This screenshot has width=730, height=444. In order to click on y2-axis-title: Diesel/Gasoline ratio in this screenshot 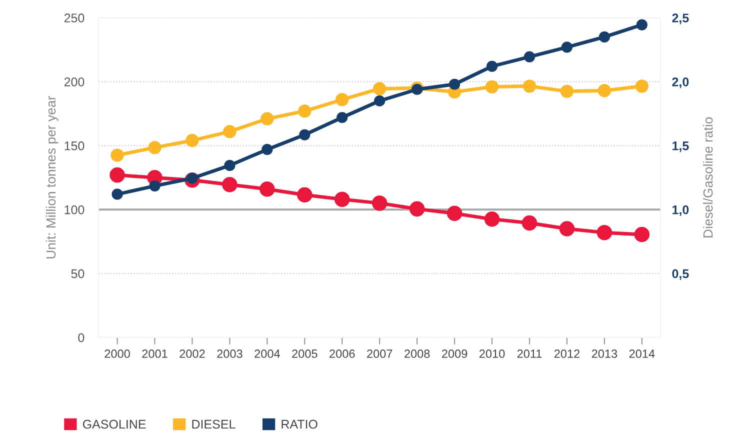, I will do `click(708, 177)`.